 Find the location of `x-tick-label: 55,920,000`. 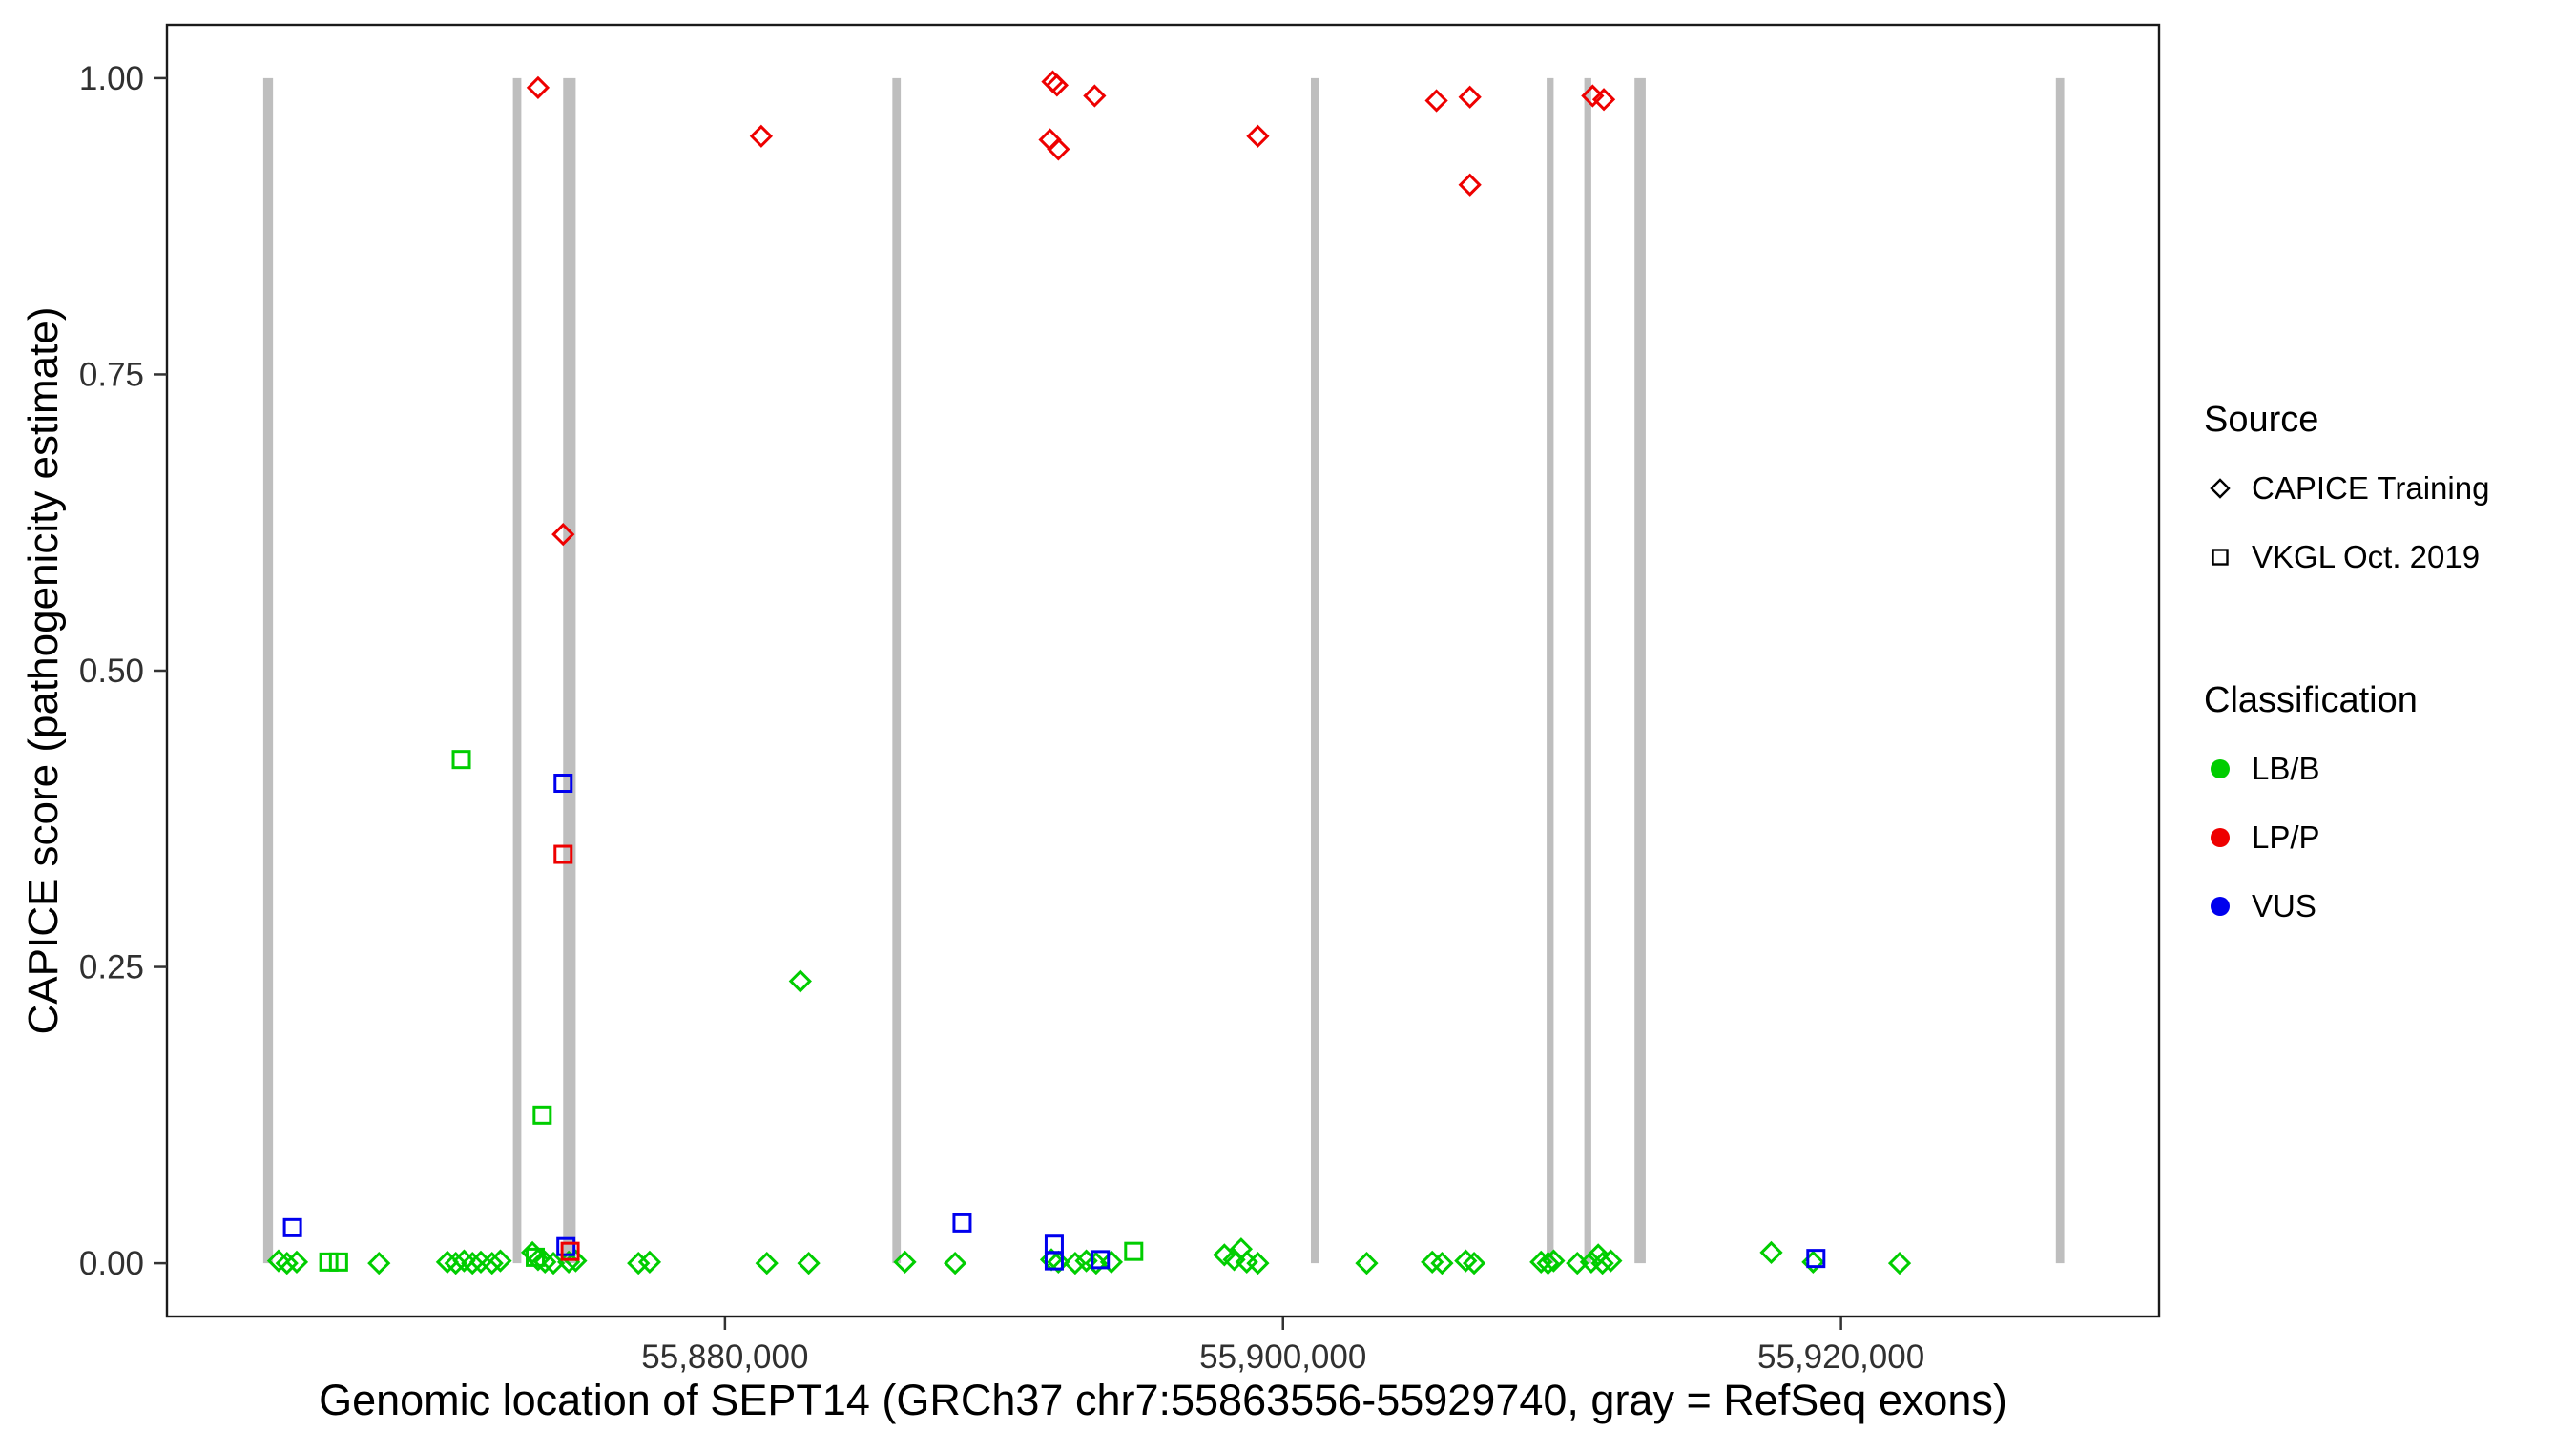

x-tick-label: 55,920,000 is located at coordinates (1840, 1357).